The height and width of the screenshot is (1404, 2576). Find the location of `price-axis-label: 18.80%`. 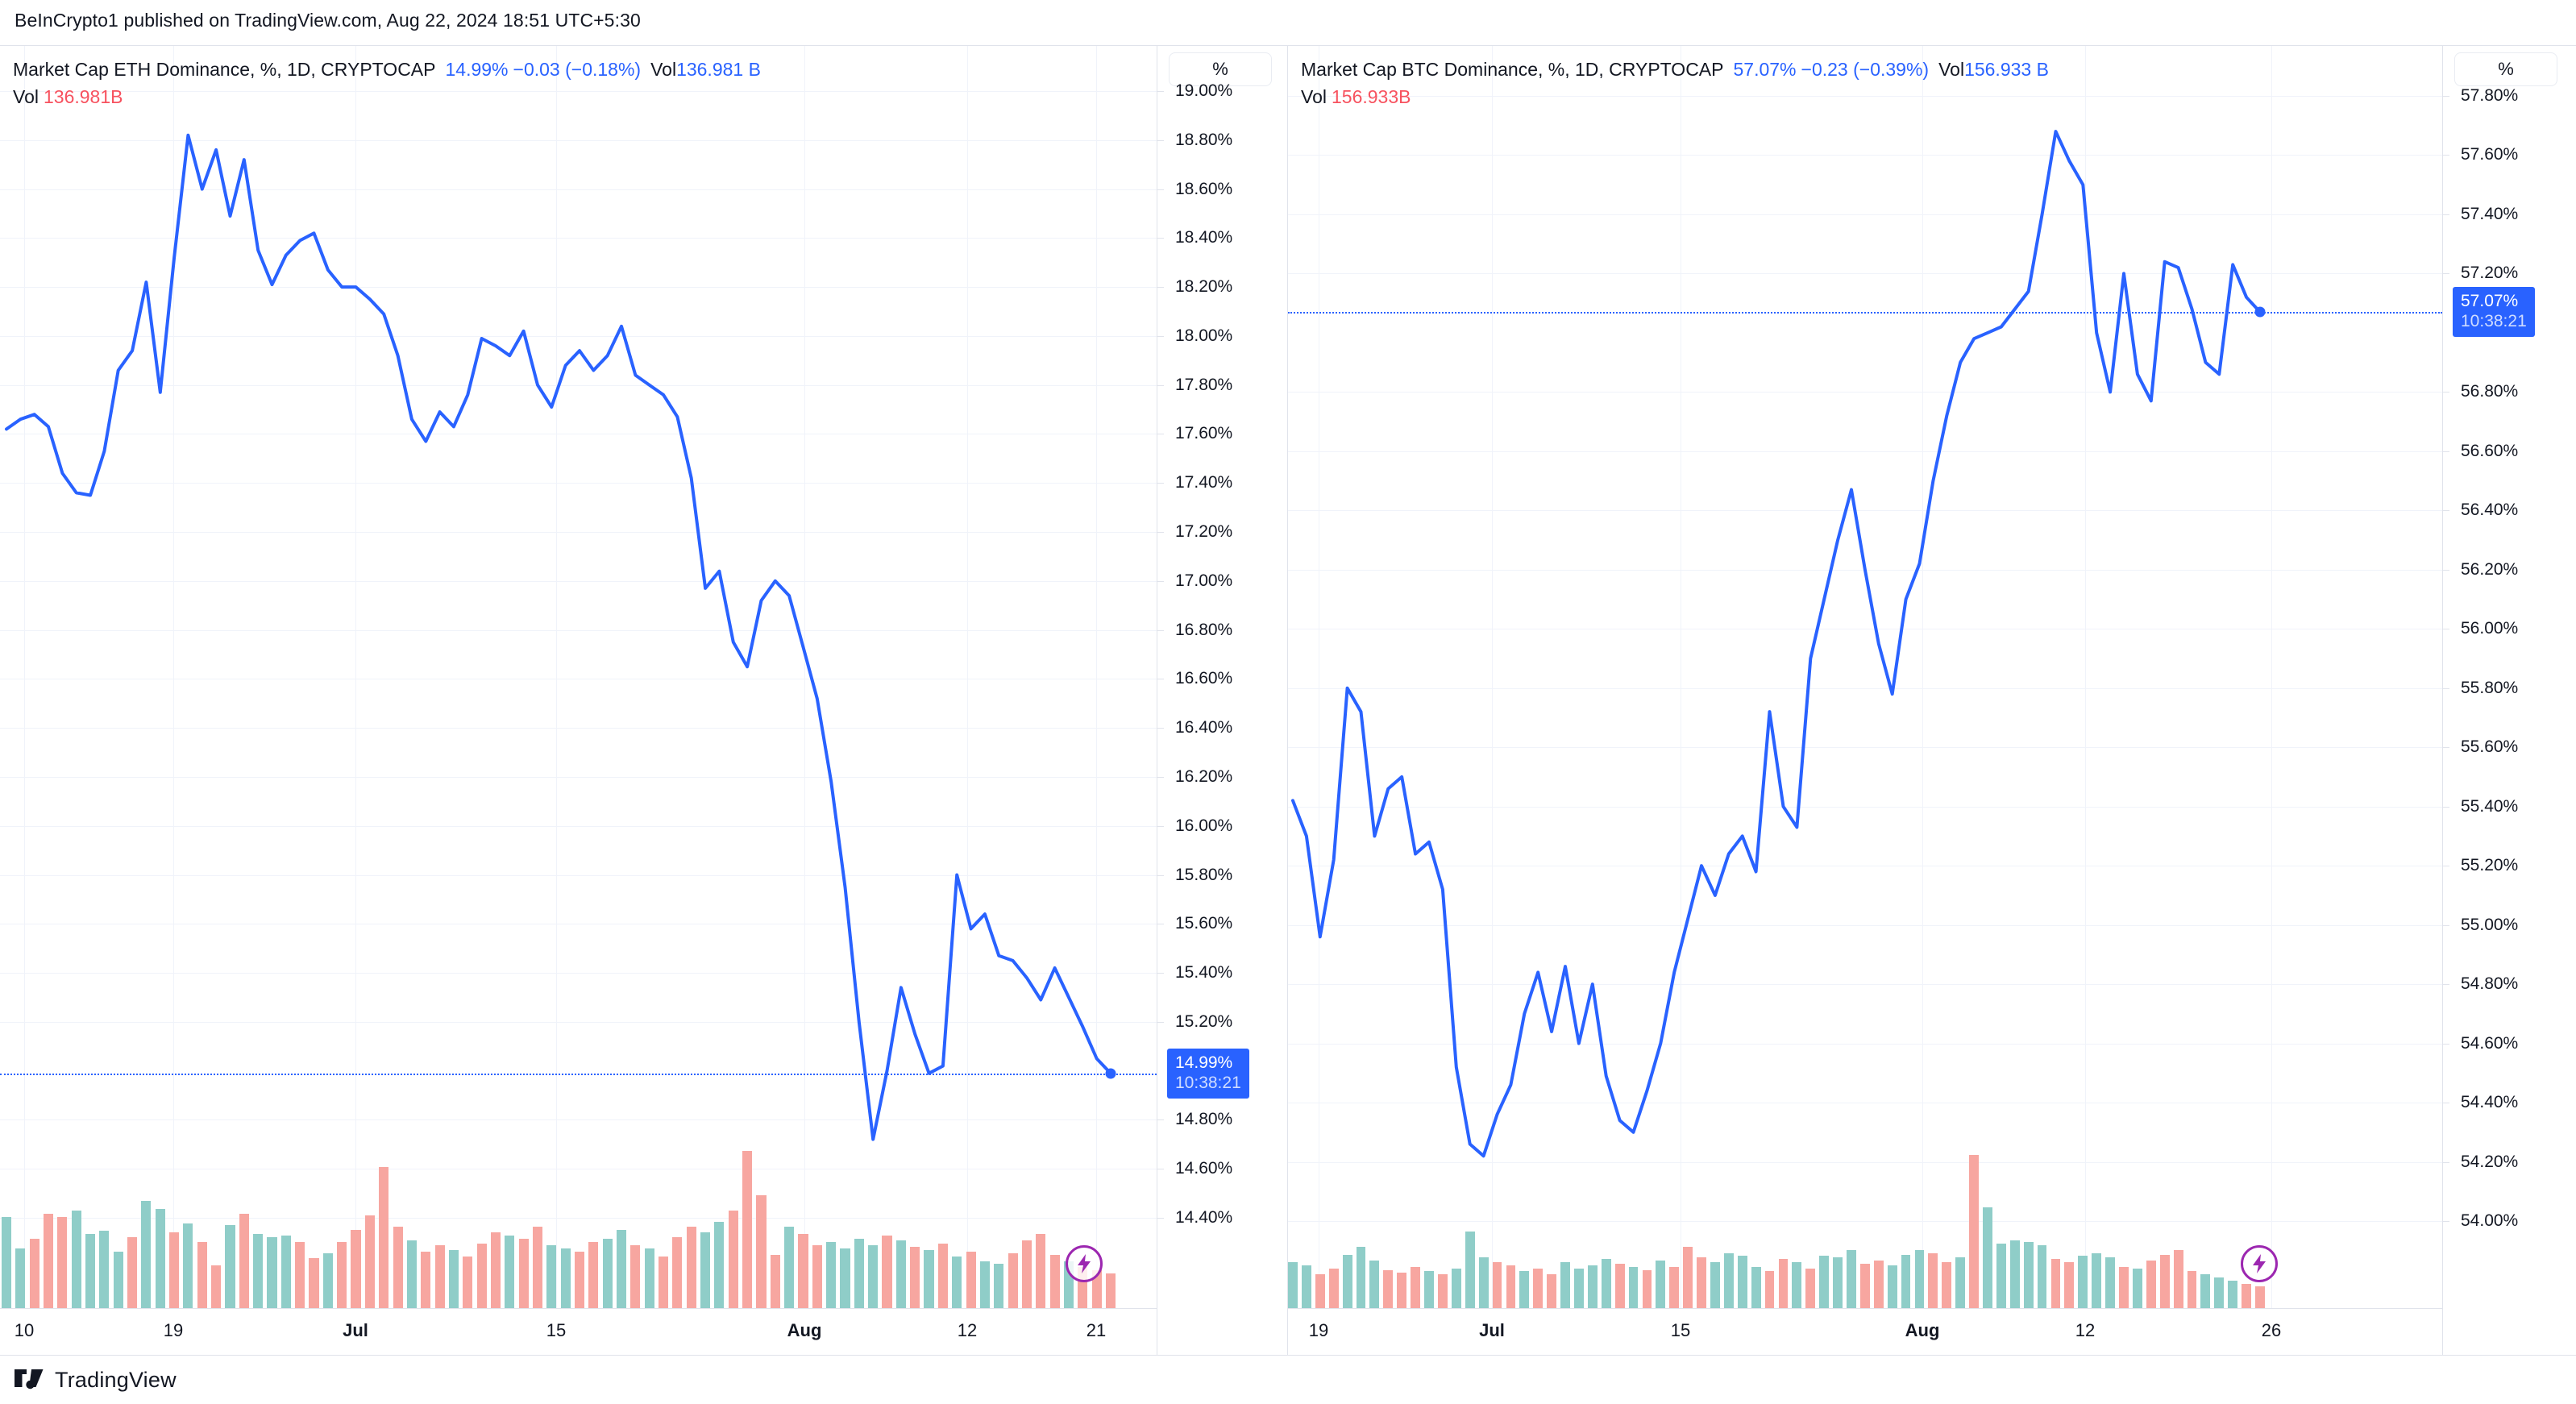

price-axis-label: 18.80% is located at coordinates (1204, 139).